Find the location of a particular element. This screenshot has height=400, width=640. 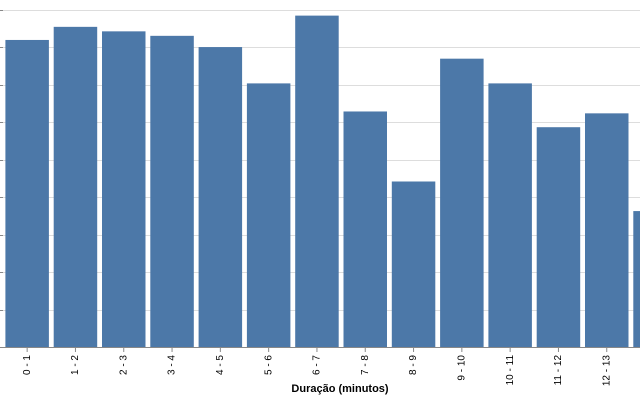

x-tick-label: 3 - 4 is located at coordinates (172, 365).